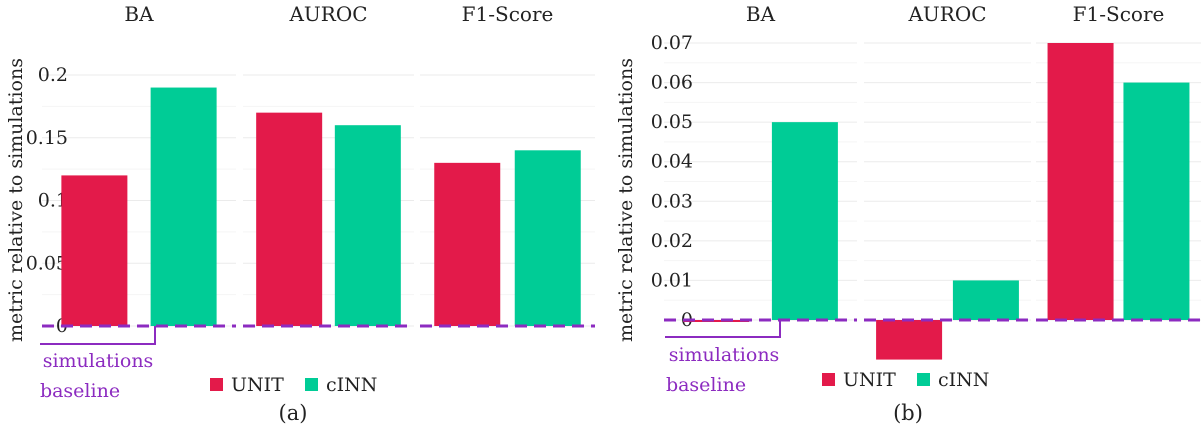 The image size is (1201, 431). I want to click on panel-caption: (b), so click(908, 413).